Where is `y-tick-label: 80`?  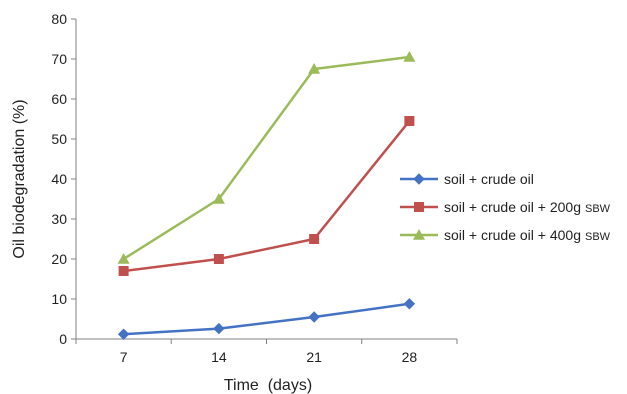
y-tick-label: 80 is located at coordinates (59, 19).